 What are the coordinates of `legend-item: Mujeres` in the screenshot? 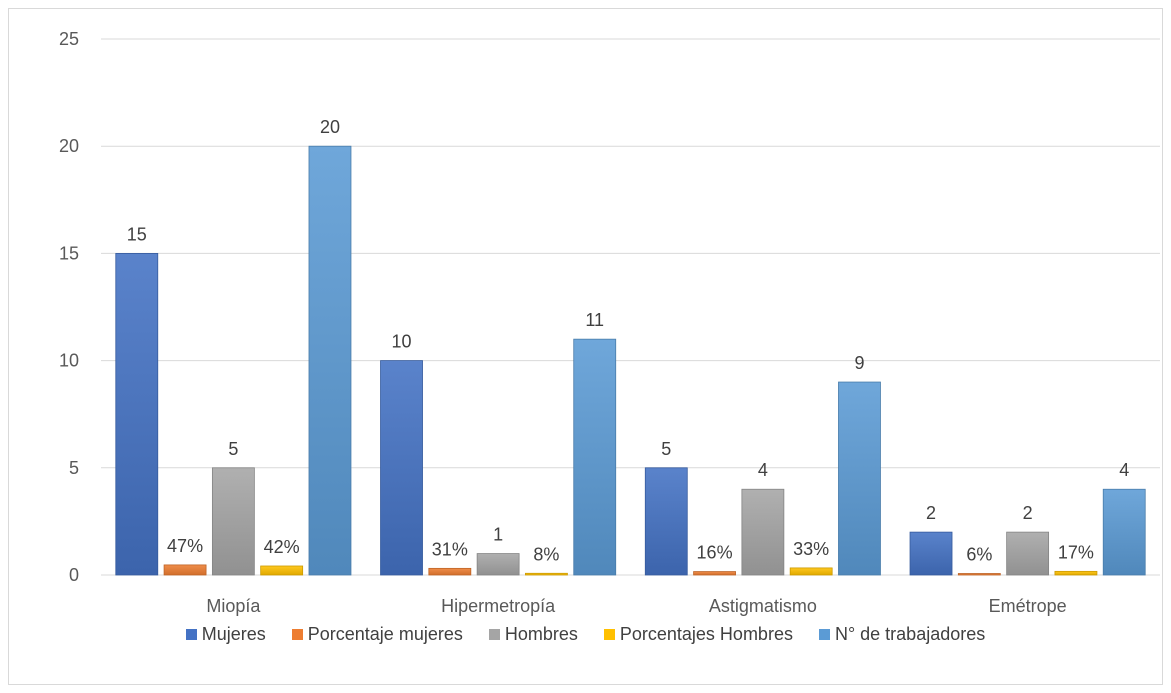 It's located at (225, 634).